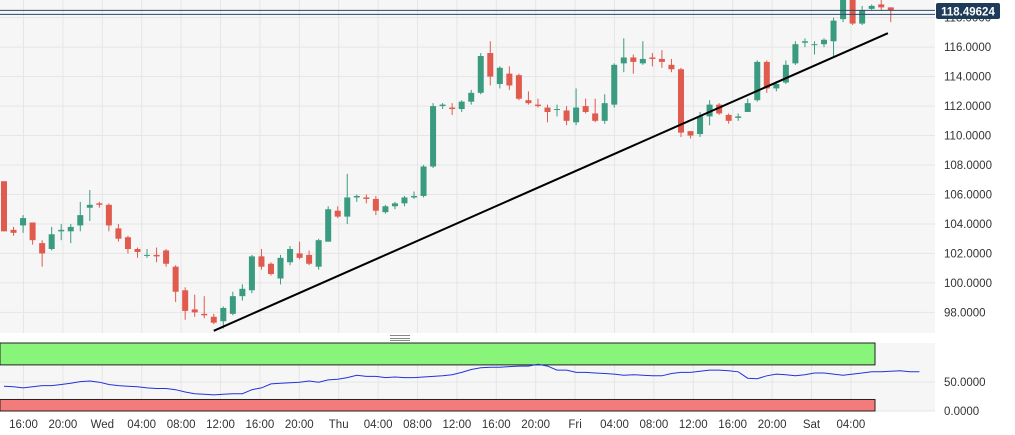  Describe the element at coordinates (965, 313) in the screenshot. I see `price-tick-label: 98.0000` at that location.